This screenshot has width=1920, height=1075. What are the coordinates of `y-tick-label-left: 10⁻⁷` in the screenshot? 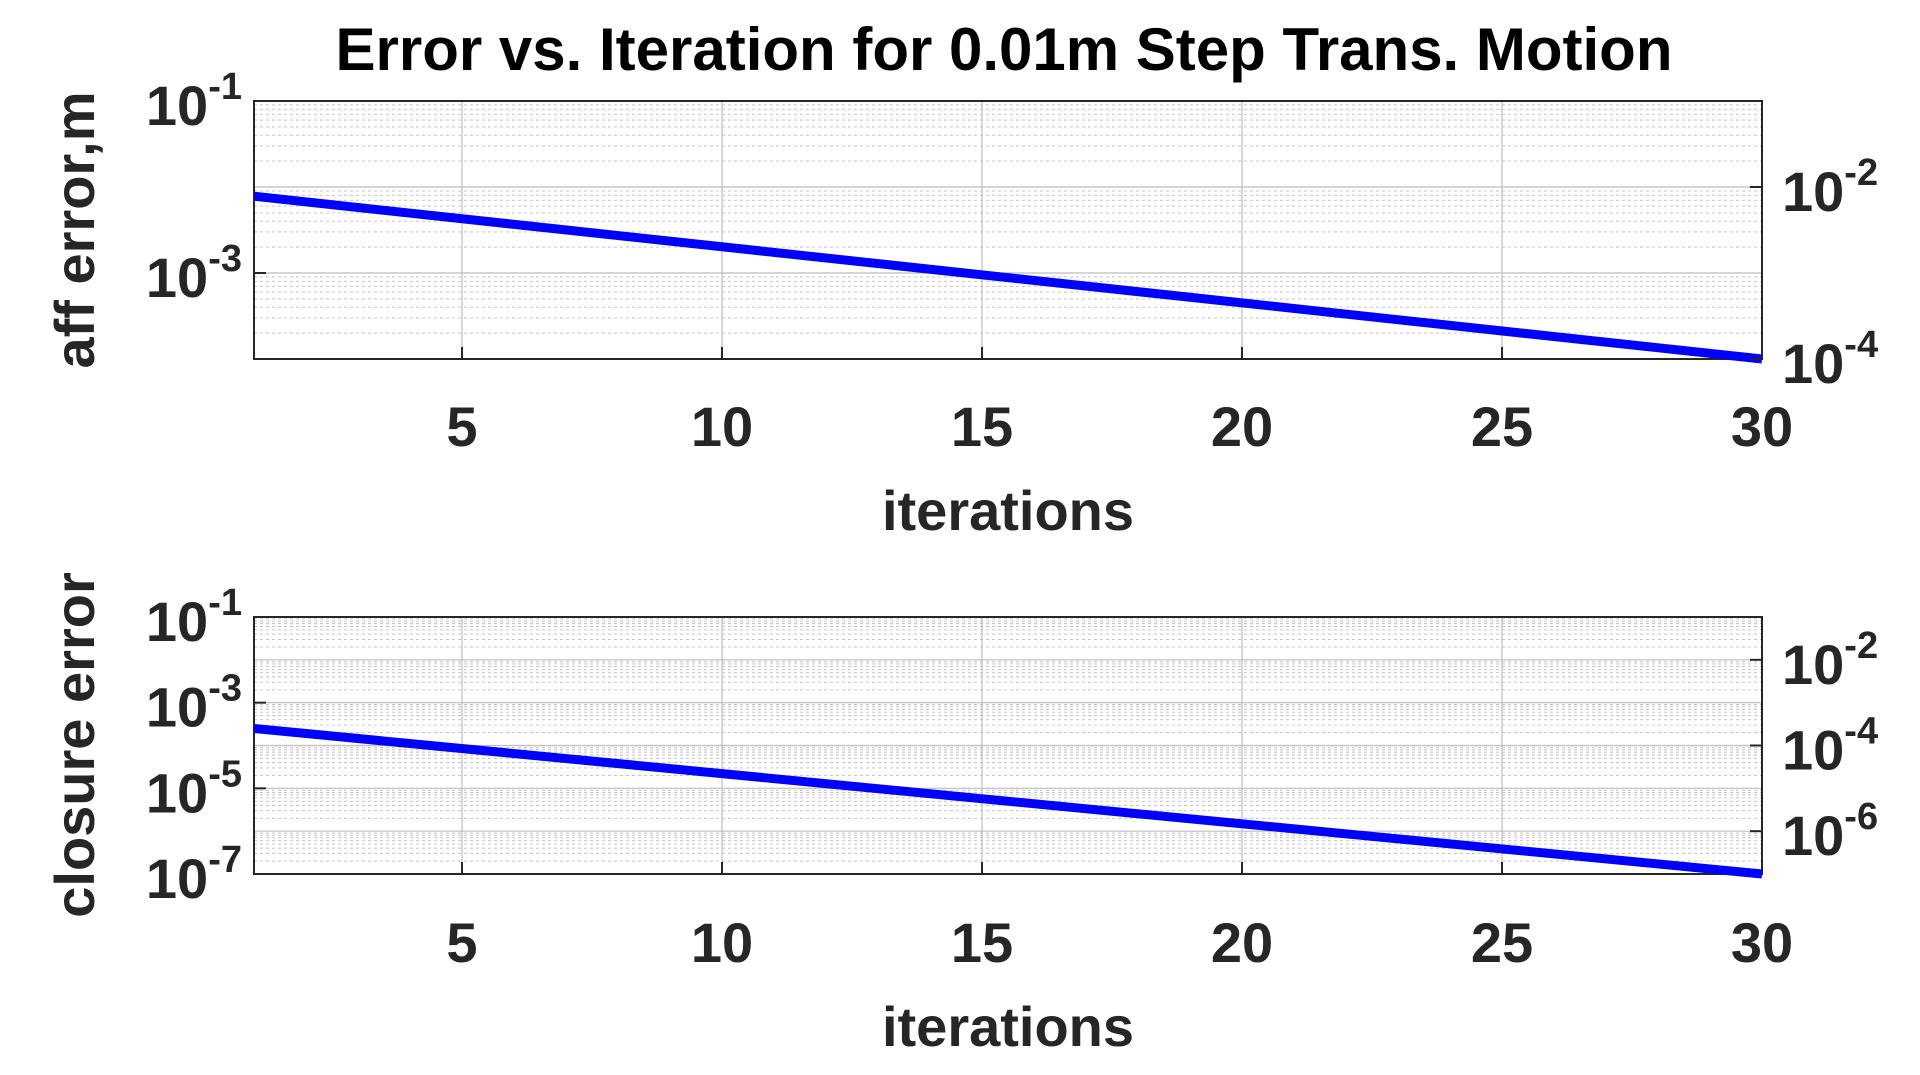 It's located at (194, 874).